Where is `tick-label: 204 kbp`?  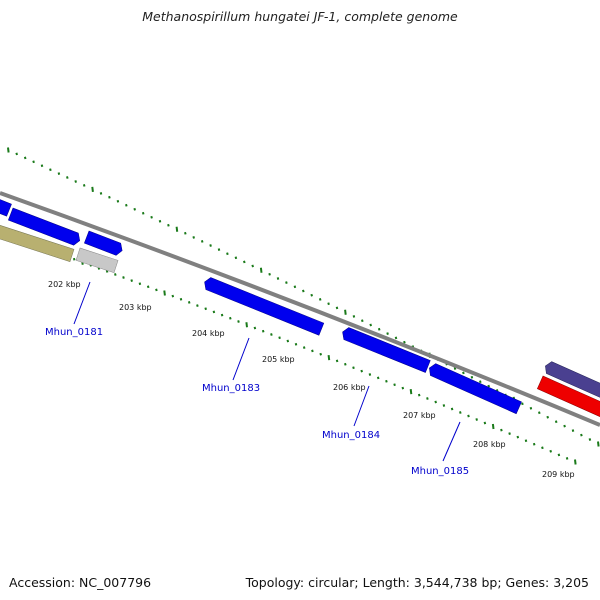
tick-label: 204 kbp is located at coordinates (208, 333).